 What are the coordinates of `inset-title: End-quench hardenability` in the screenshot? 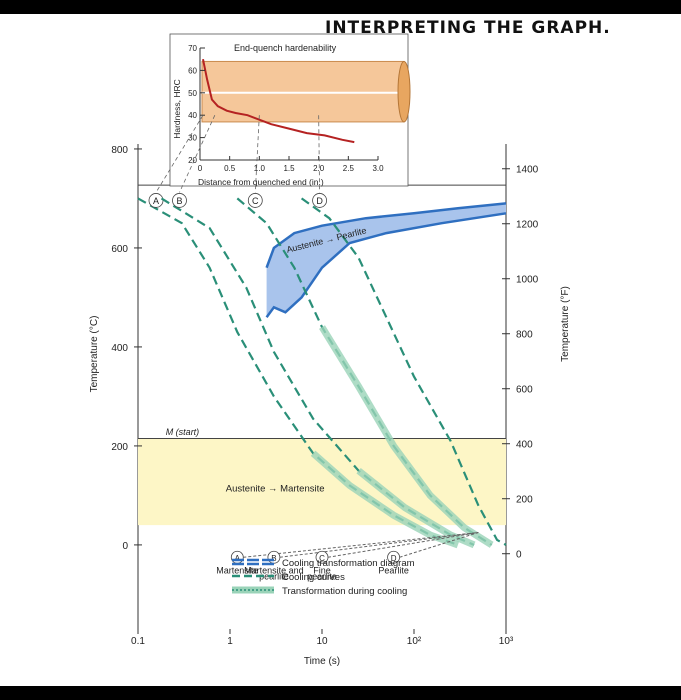 It's located at (285, 48).